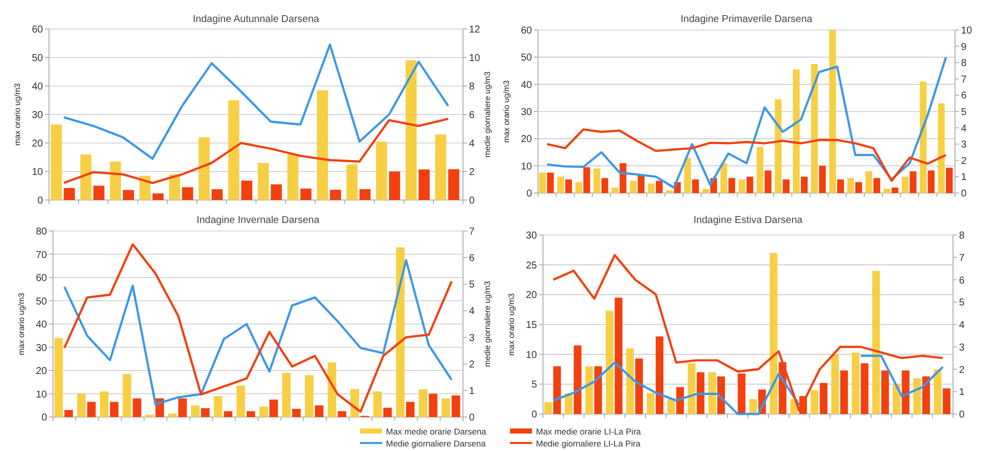 The image size is (981, 451). Describe the element at coordinates (475, 58) in the screenshot. I see `y2-tick-label: 10` at that location.